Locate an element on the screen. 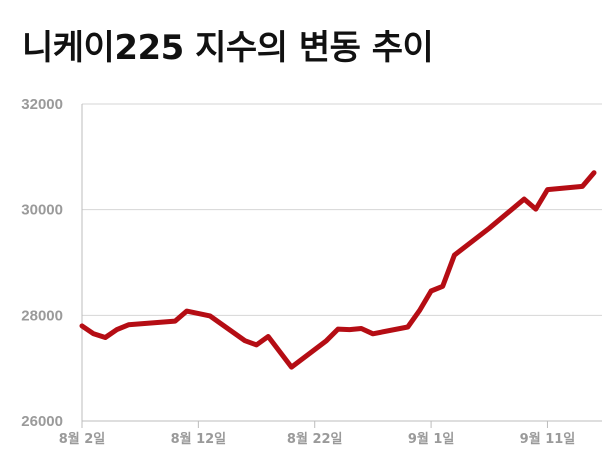 The image size is (616, 466). x-tick-label: 8월 2일 is located at coordinates (82, 439).